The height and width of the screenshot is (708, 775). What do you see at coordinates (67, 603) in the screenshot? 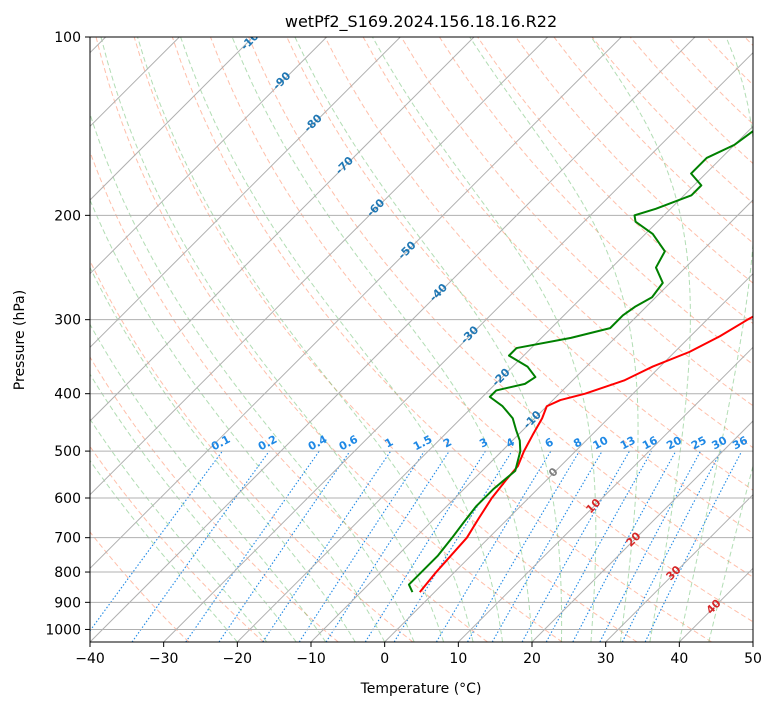
I see `y-tick-label: 900` at bounding box center [67, 603].